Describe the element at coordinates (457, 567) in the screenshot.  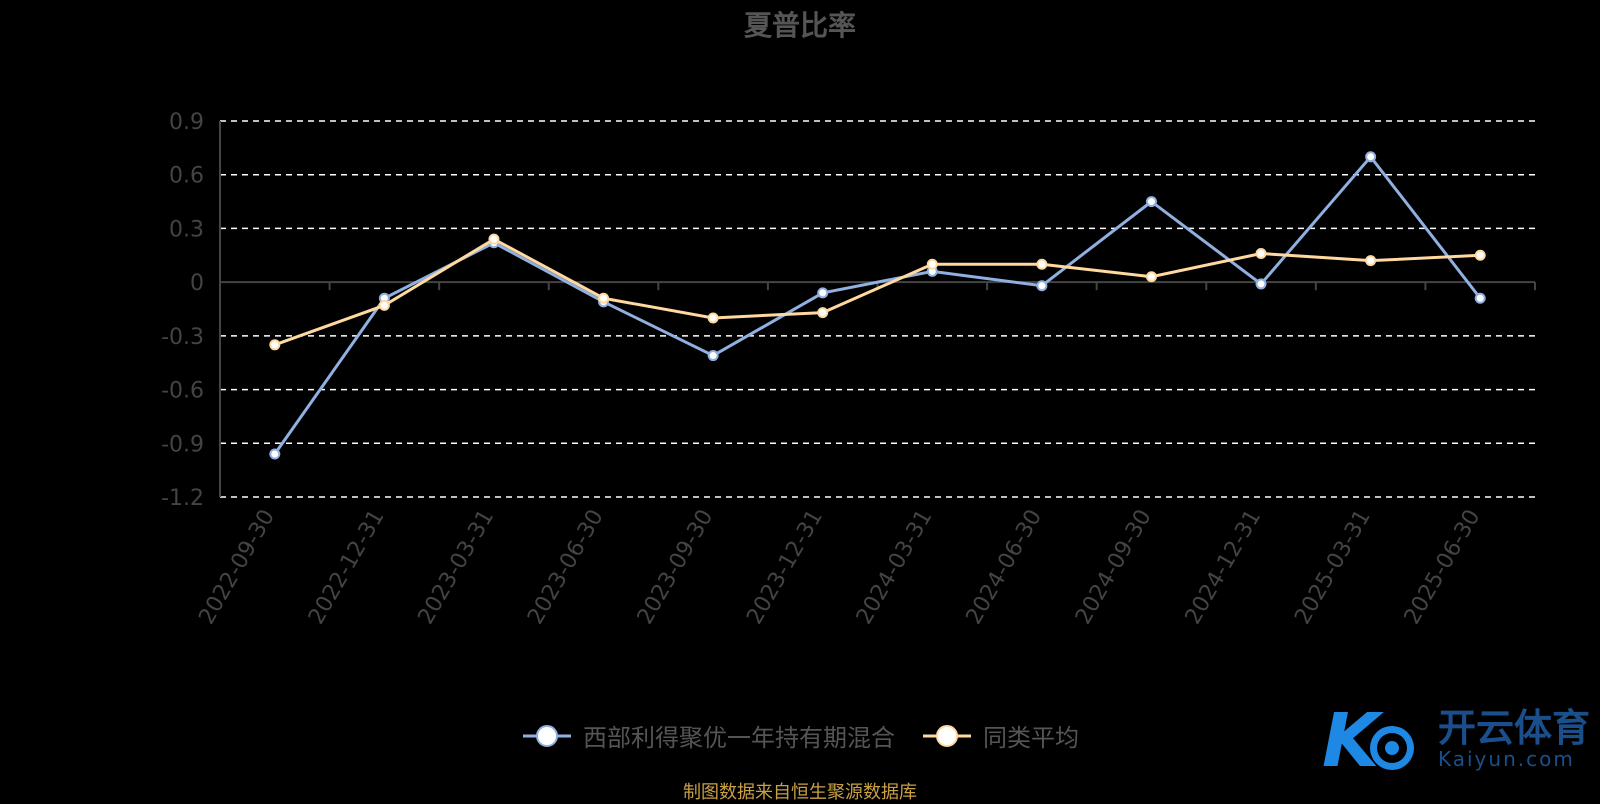
I see `x-tick-label: 2023-03-31` at that location.